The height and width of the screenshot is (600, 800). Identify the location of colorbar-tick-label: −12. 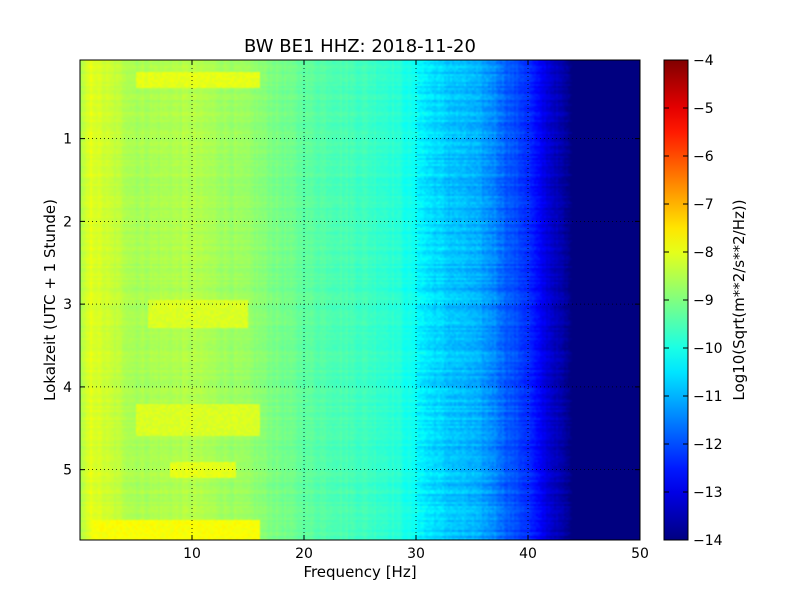
(708, 445).